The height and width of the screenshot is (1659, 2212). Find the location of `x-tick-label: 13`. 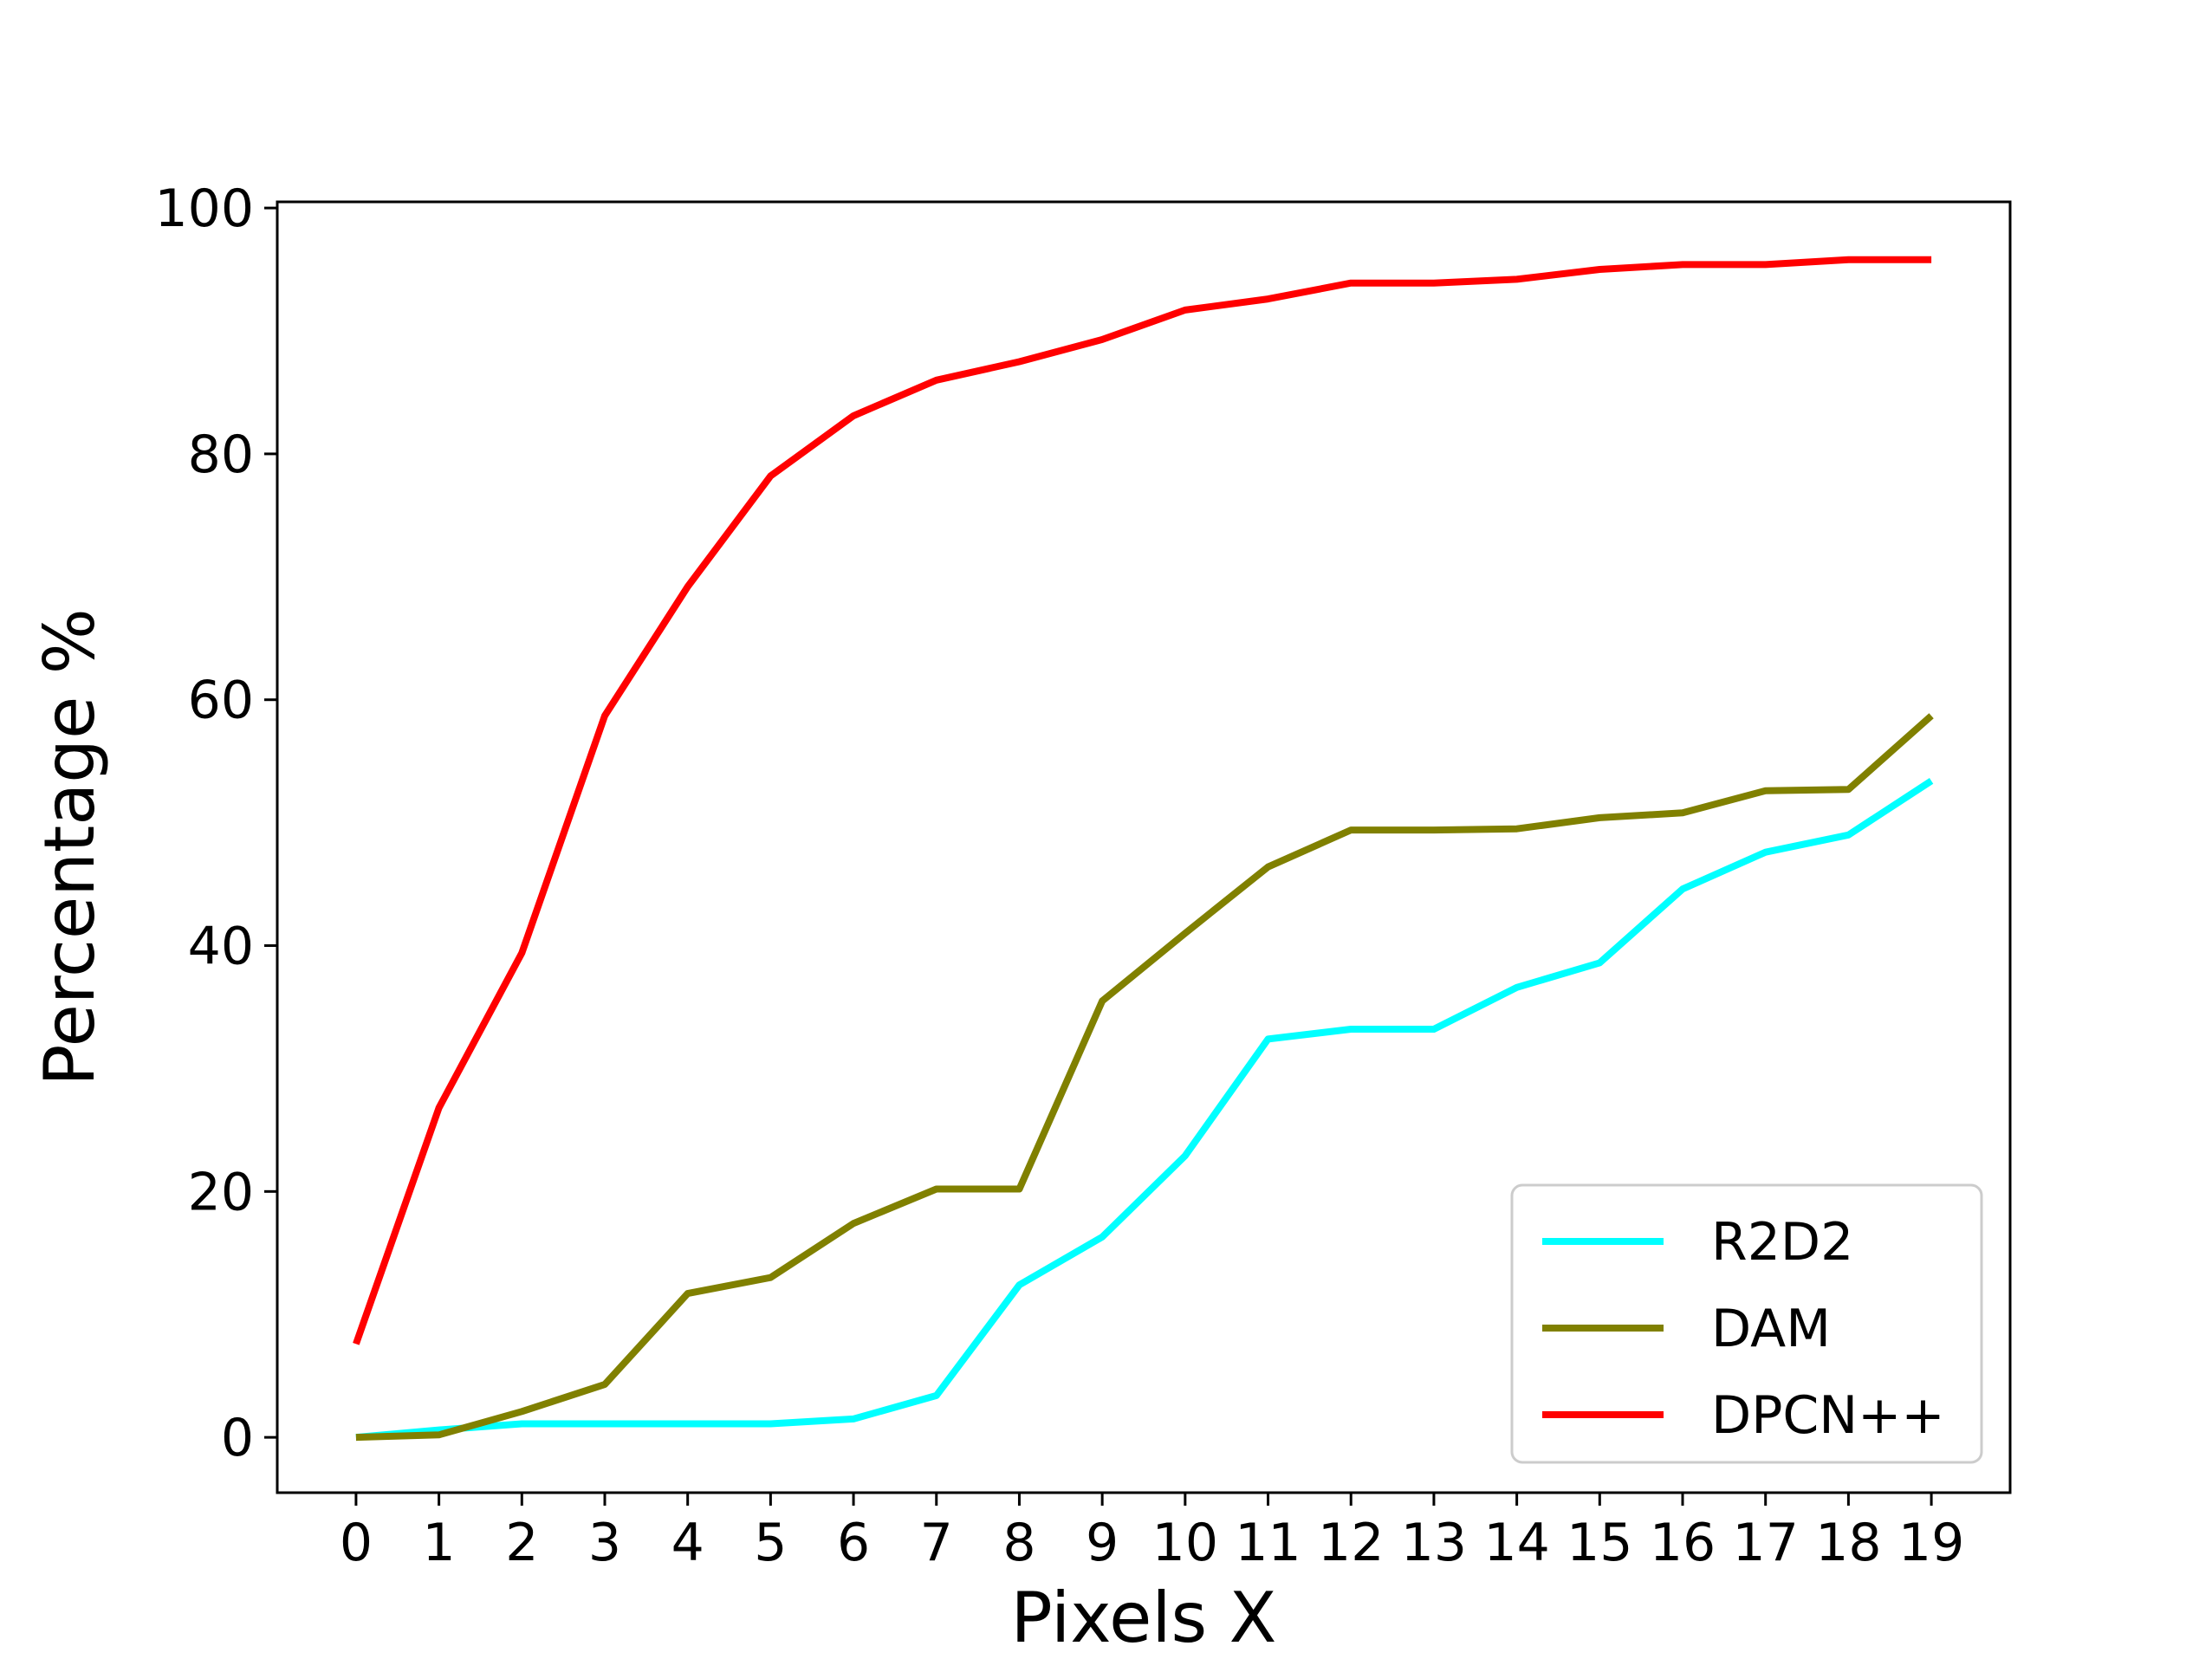

x-tick-label: 13 is located at coordinates (1434, 1543).